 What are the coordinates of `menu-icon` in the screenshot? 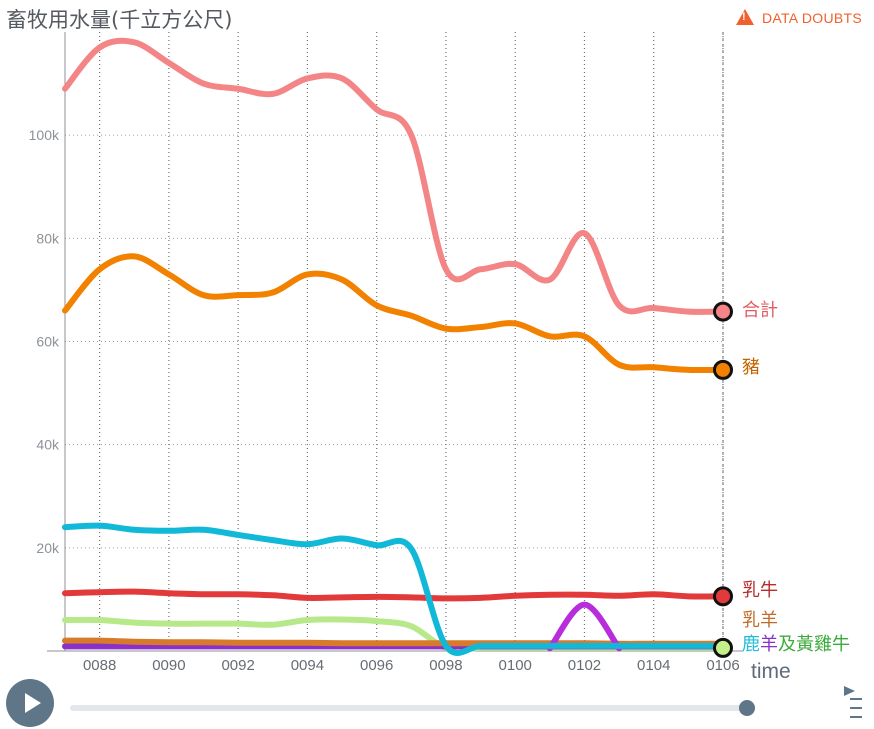 It's located at (853, 705).